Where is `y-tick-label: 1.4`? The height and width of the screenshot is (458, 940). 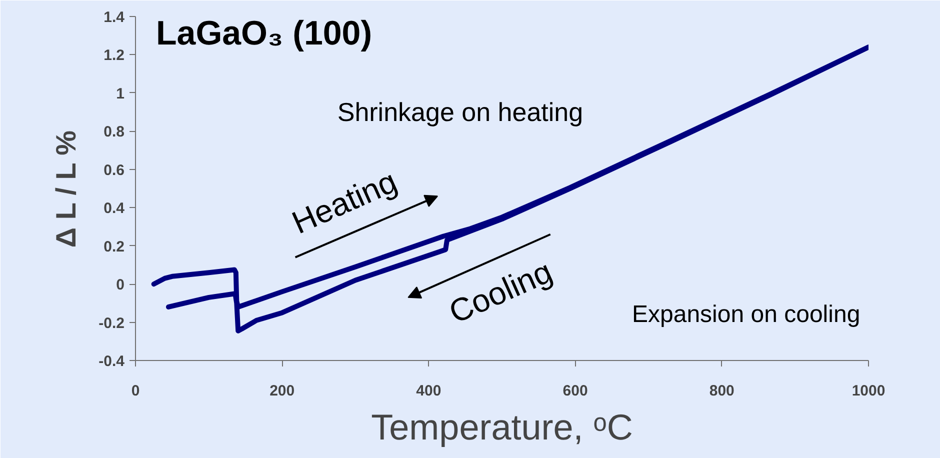 y-tick-label: 1.4 is located at coordinates (115, 17).